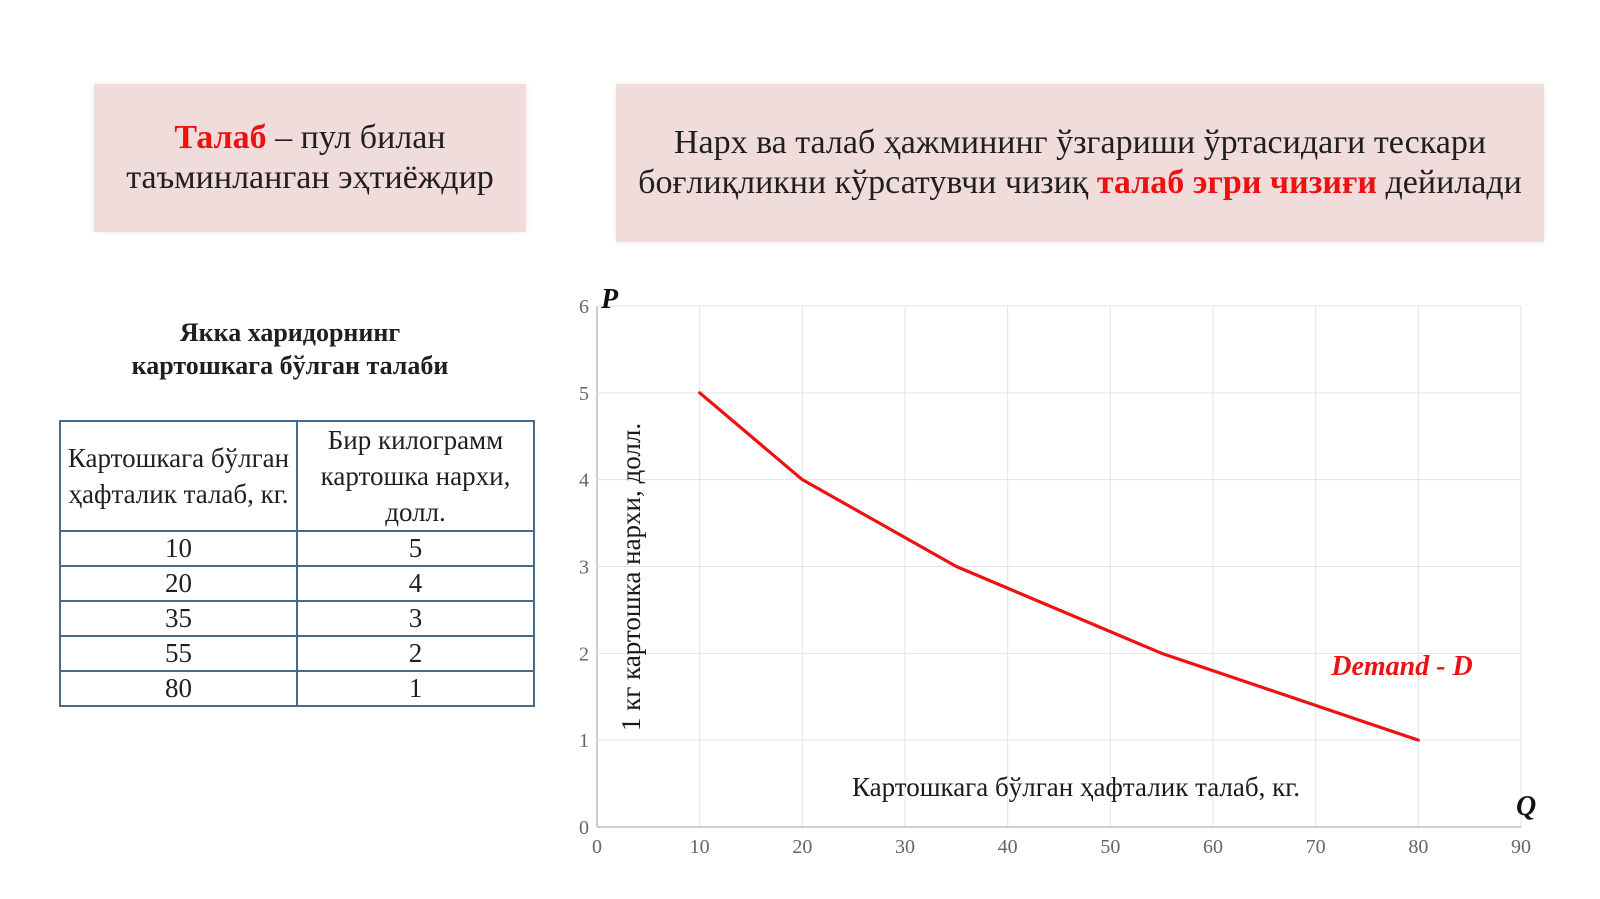 This screenshot has height=899, width=1600. Describe the element at coordinates (1526, 806) in the screenshot. I see `x-axis-letter: Q` at that location.